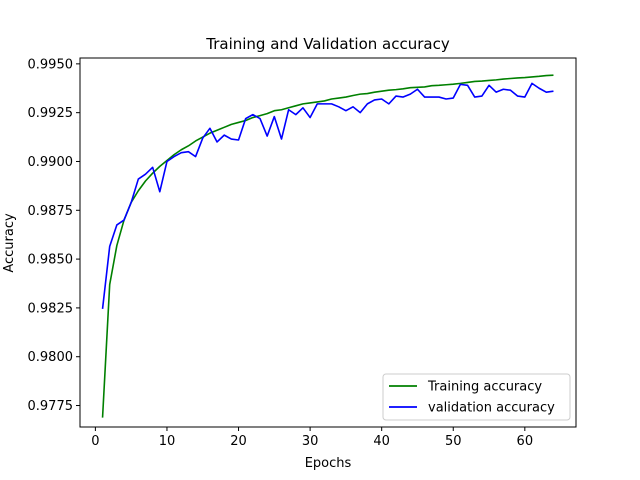 This screenshot has height=480, width=640. Describe the element at coordinates (51, 357) in the screenshot. I see `y-tick-label: 0.9800` at that location.